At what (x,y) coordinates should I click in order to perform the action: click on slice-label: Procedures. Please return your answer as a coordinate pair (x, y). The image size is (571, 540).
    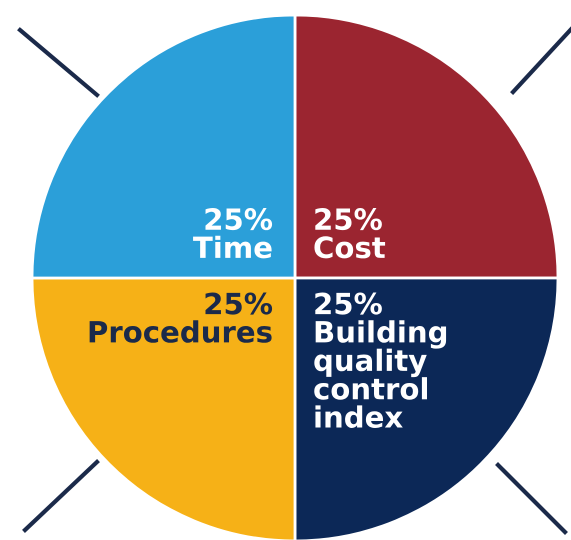
    Looking at the image, I should click on (181, 331).